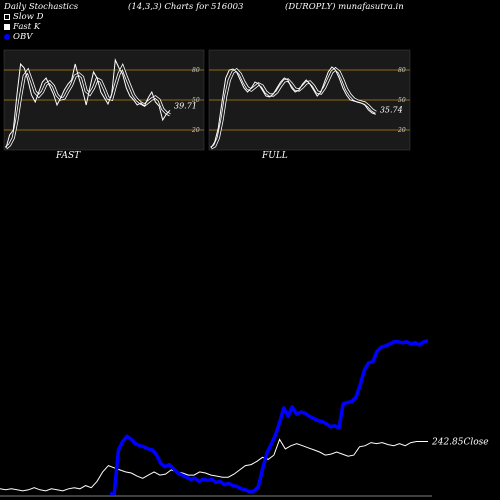  What do you see at coordinates (214, 465) in the screenshot?
I see `close-price-line` at bounding box center [214, 465].